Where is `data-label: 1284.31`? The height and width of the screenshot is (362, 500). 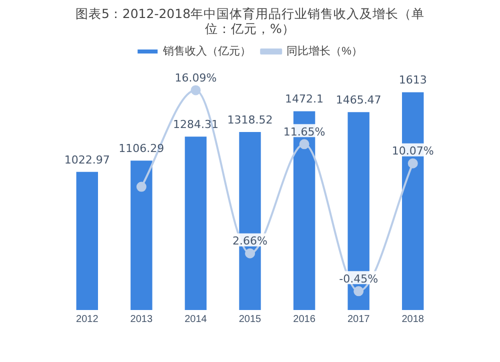 data-label: 1284.31 is located at coordinates (195, 124).